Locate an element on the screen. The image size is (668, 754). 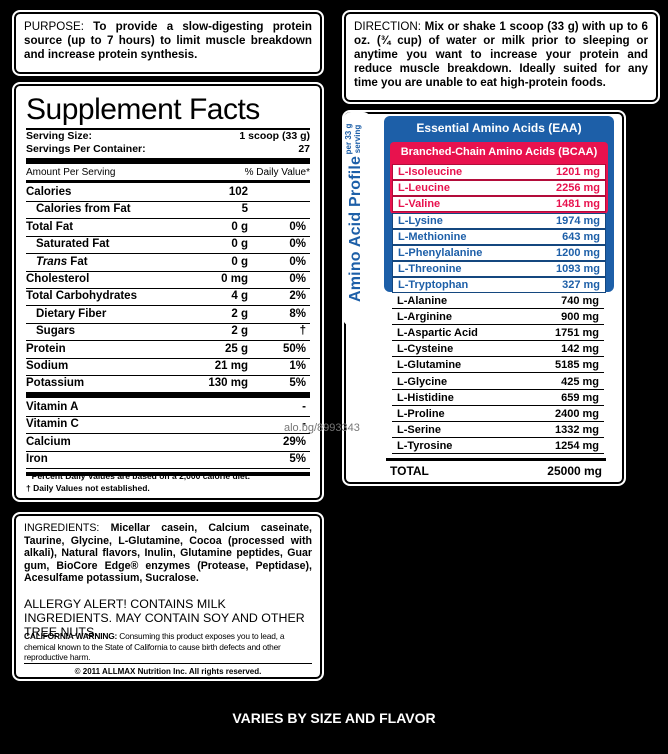
amino-acid-value: 659 mg is located at coordinates (580, 397).